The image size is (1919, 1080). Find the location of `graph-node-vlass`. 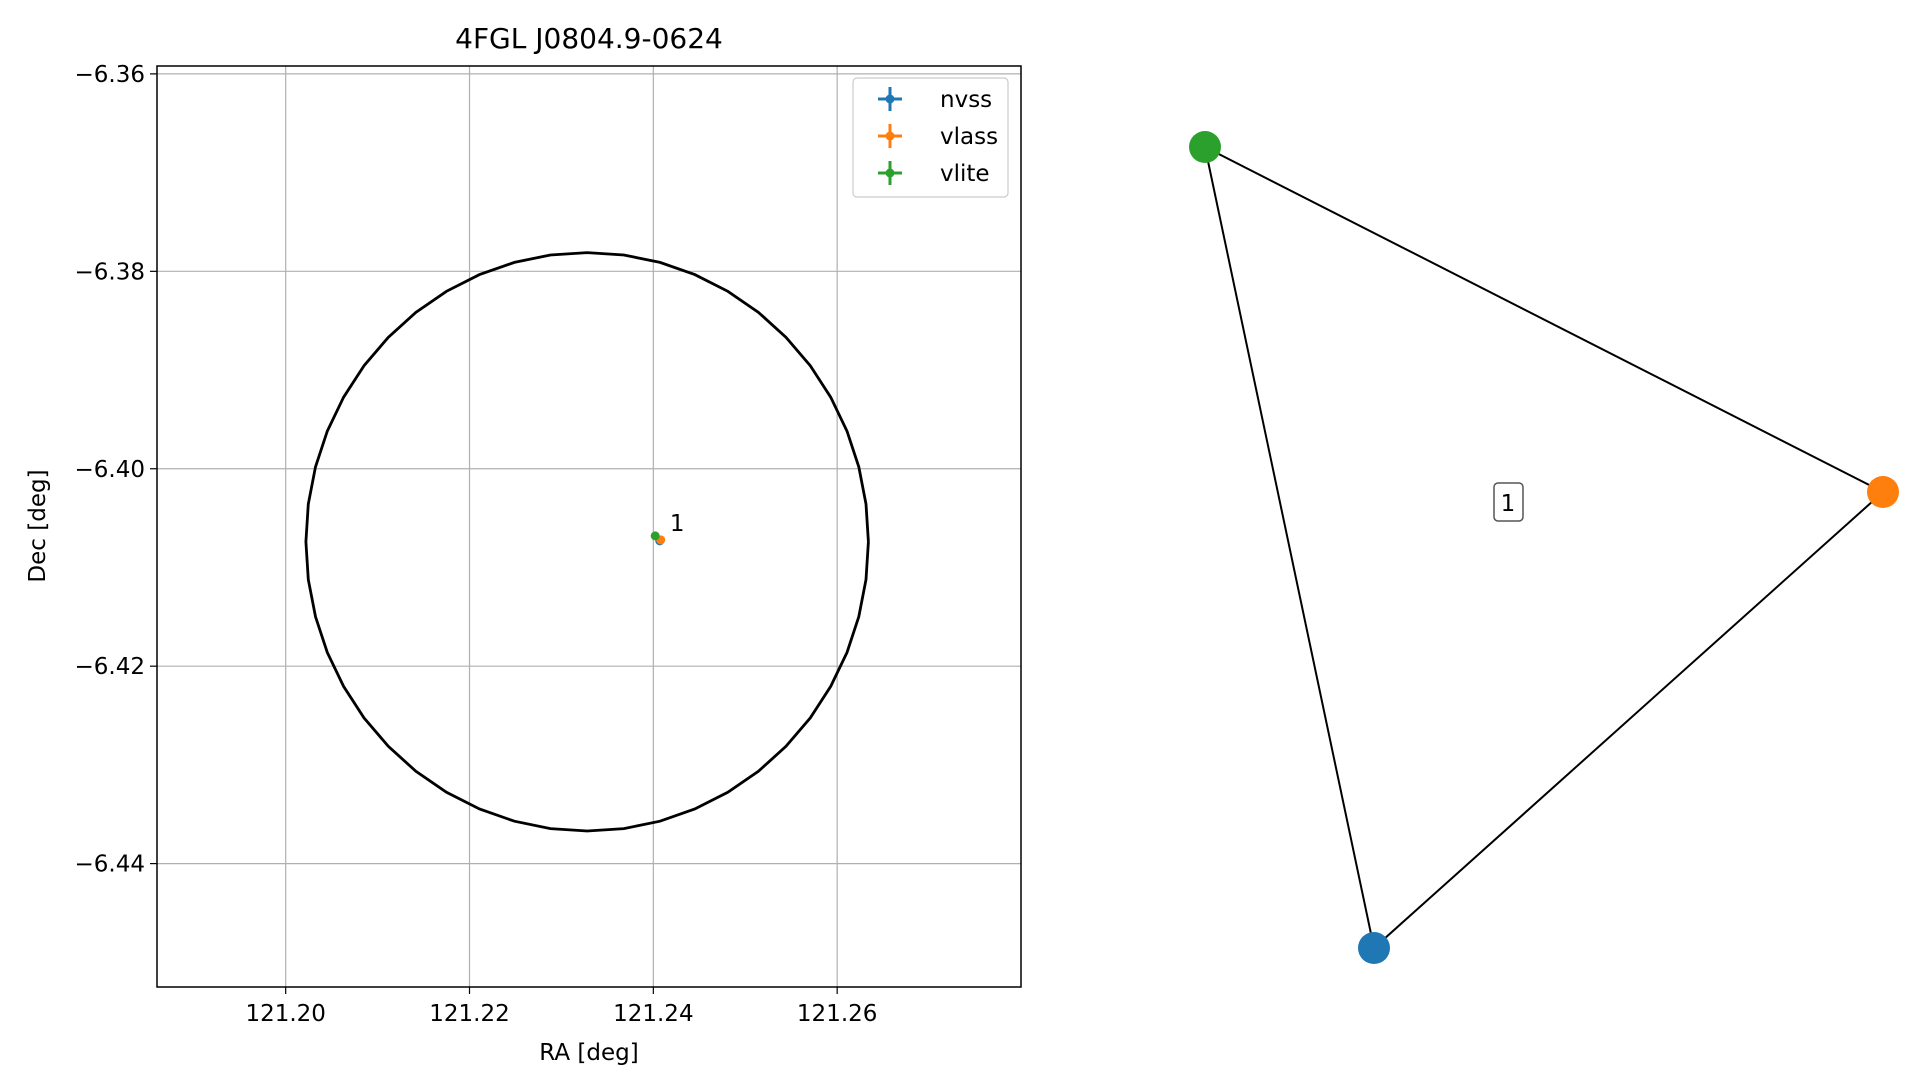

graph-node-vlass is located at coordinates (1883, 492).